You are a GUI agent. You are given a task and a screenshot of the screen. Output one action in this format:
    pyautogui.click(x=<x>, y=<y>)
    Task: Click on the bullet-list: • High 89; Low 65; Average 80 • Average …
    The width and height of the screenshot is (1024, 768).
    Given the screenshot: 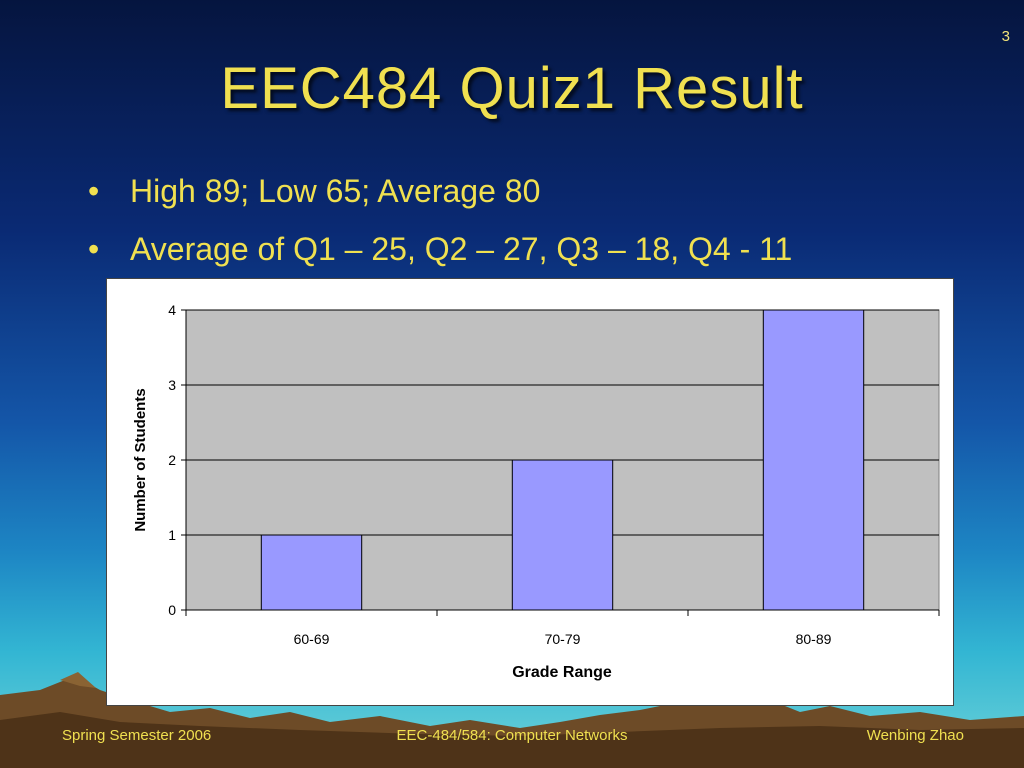 What is the action you would take?
    pyautogui.click(x=440, y=220)
    